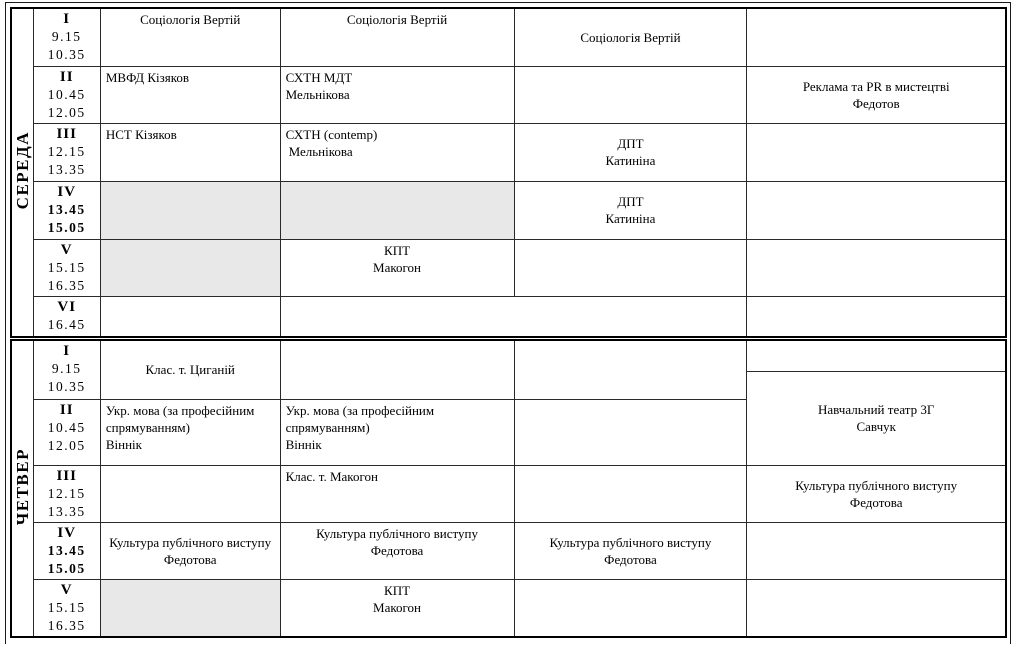 The width and height of the screenshot is (1024, 650). I want to click on lesson-teacher: Федотов, so click(876, 103).